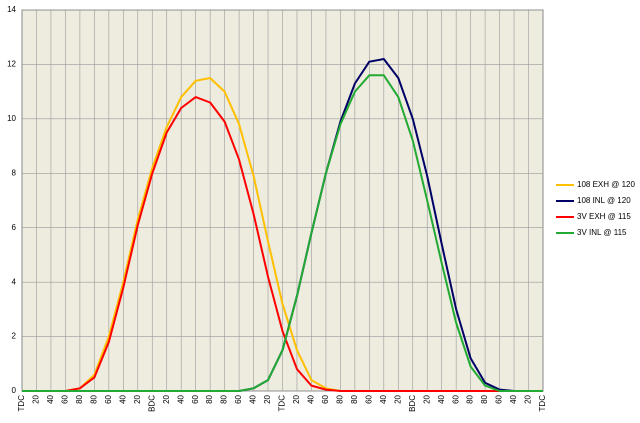 The image size is (640, 423). Describe the element at coordinates (11, 118) in the screenshot. I see `y-tick-label: 10` at that location.